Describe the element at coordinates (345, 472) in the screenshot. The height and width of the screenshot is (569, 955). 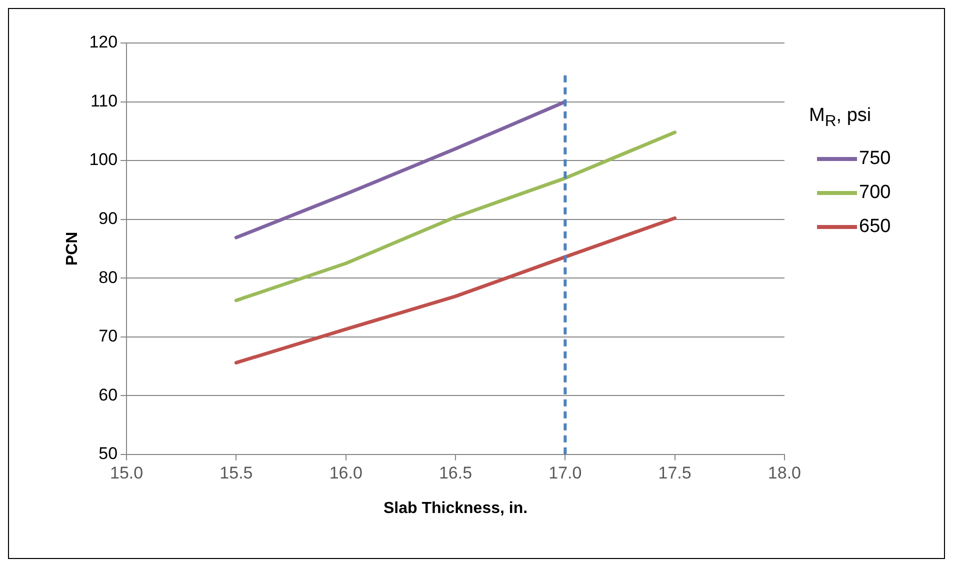
I see `x-tick-label: 16.0` at that location.